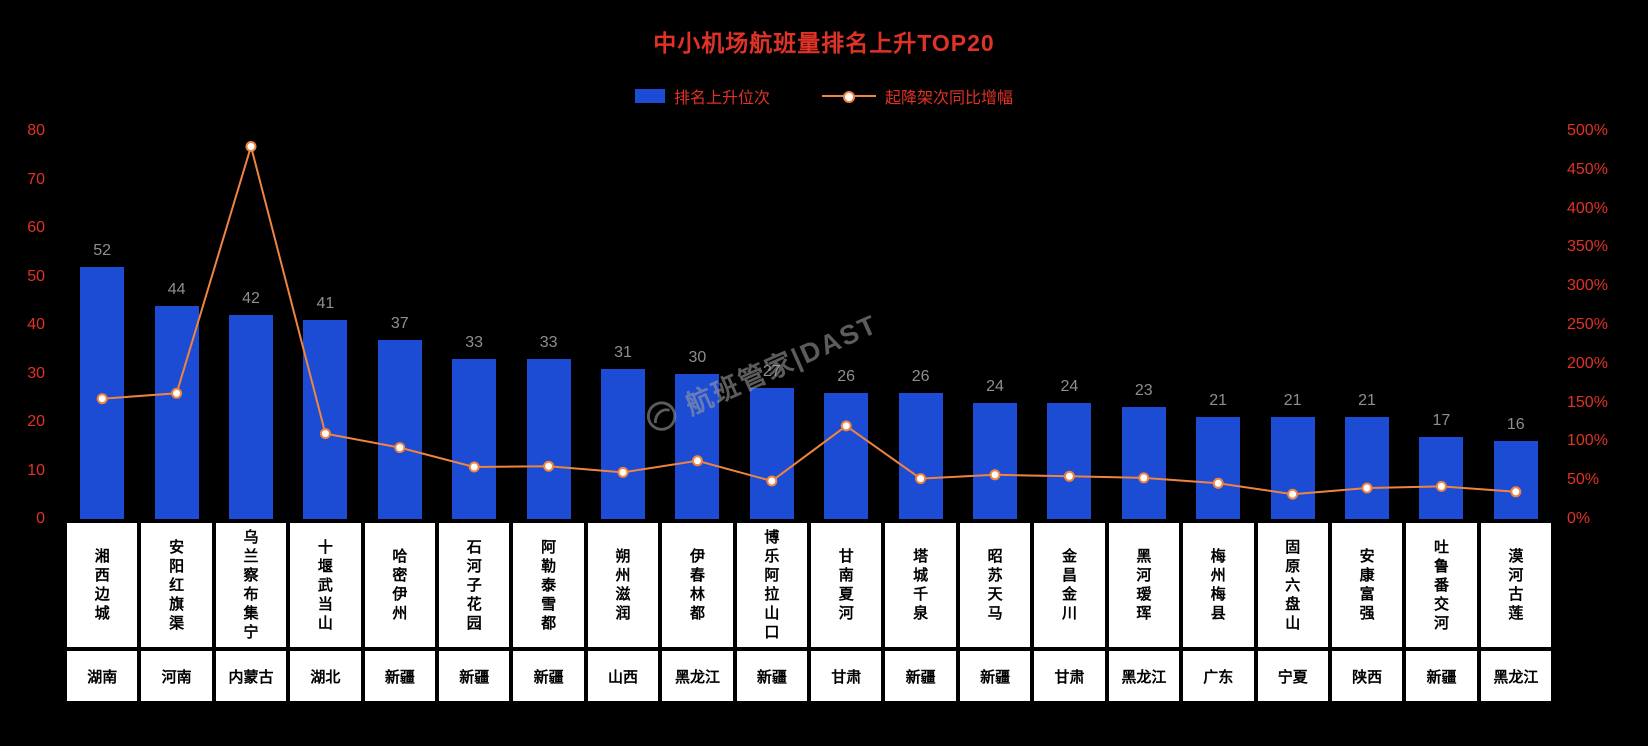 This screenshot has height=746, width=1648. I want to click on airport-name-label: 博乐阿拉山口, so click(772, 585).